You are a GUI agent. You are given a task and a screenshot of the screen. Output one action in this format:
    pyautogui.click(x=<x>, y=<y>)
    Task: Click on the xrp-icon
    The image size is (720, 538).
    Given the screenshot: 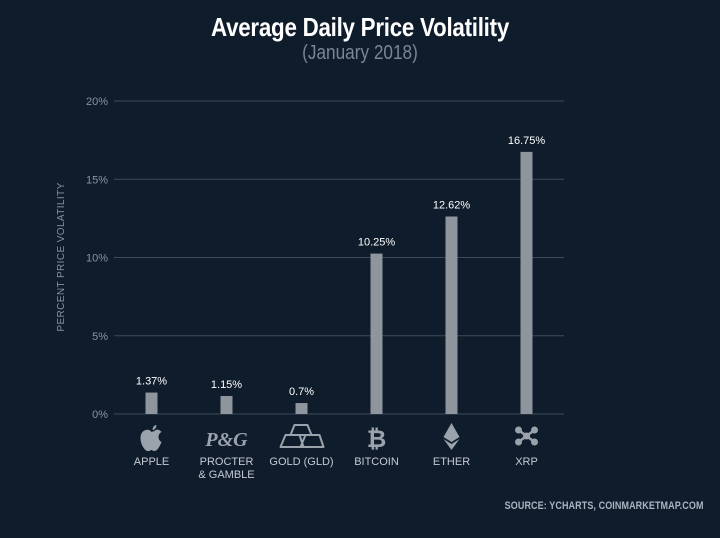 What is the action you would take?
    pyautogui.click(x=526, y=436)
    